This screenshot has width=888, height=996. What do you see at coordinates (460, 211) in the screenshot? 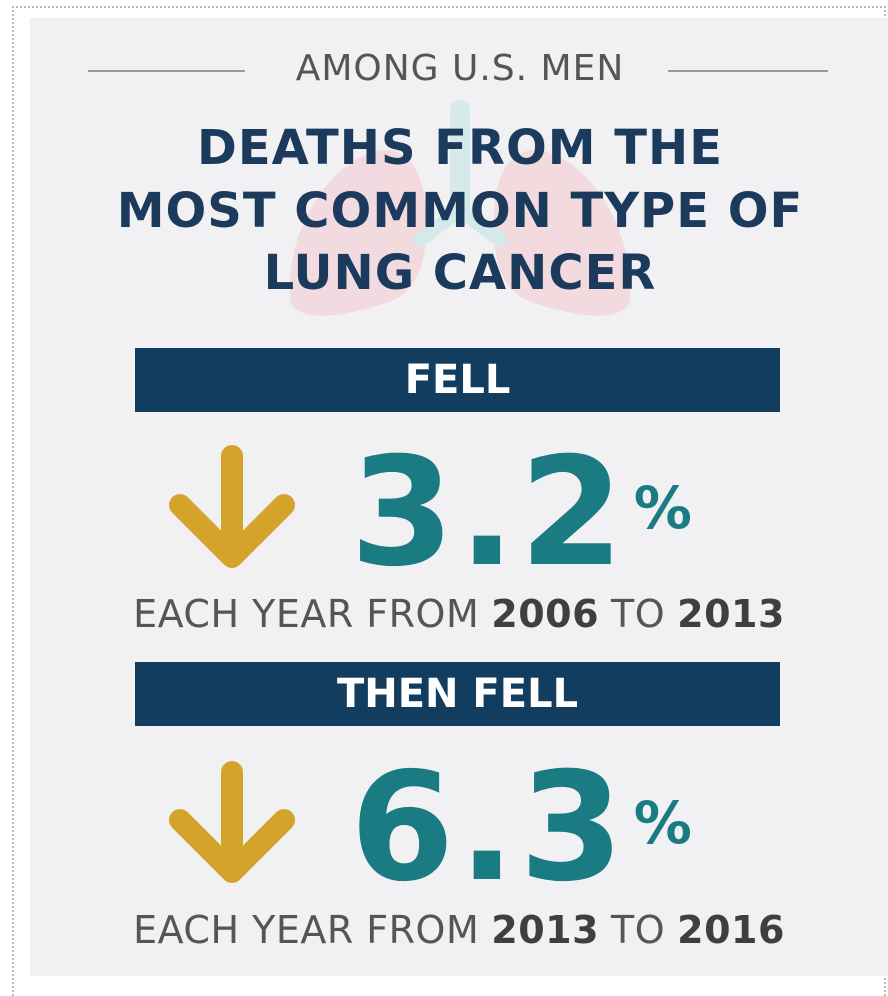
I see `title-line: MOST COMMON TYPE OF` at bounding box center [460, 211].